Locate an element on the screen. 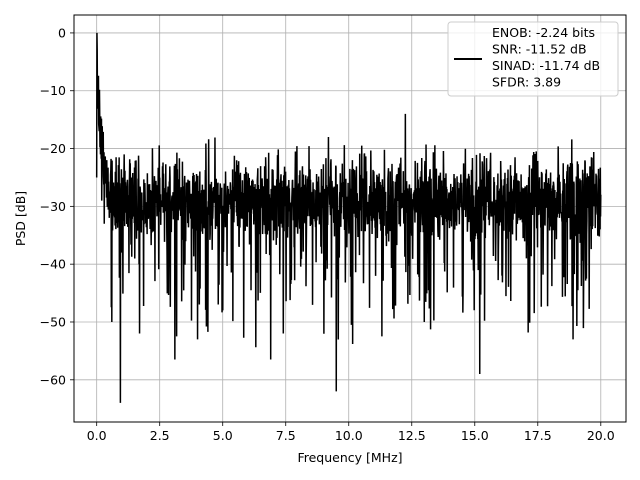 This screenshot has height=480, width=640. x-axis-label: Frequency [MHz] is located at coordinates (349, 457).